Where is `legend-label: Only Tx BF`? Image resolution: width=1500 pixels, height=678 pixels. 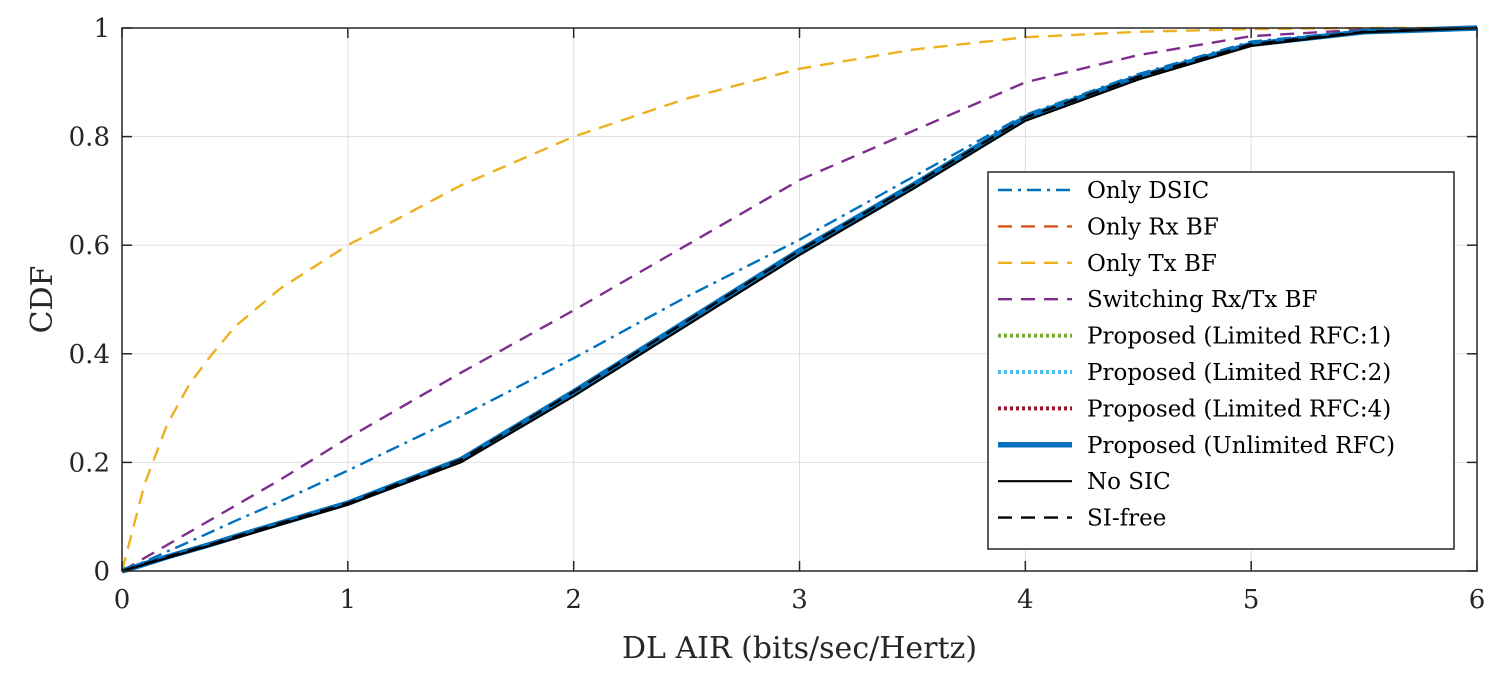 legend-label: Only Tx BF is located at coordinates (1152, 264).